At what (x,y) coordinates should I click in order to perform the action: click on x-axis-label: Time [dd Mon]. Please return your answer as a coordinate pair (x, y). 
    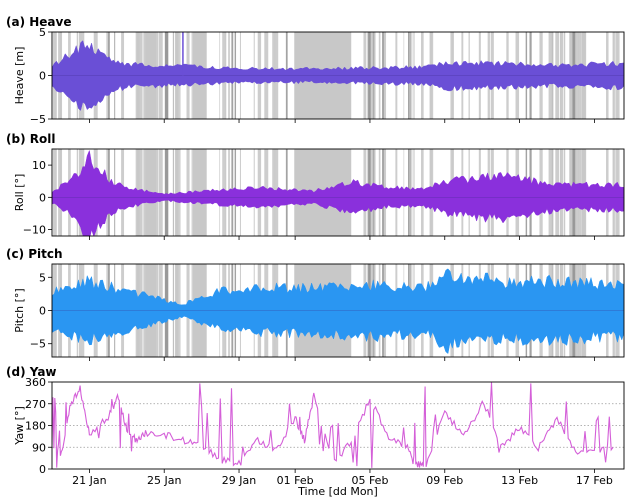
    Looking at the image, I should click on (337, 491).